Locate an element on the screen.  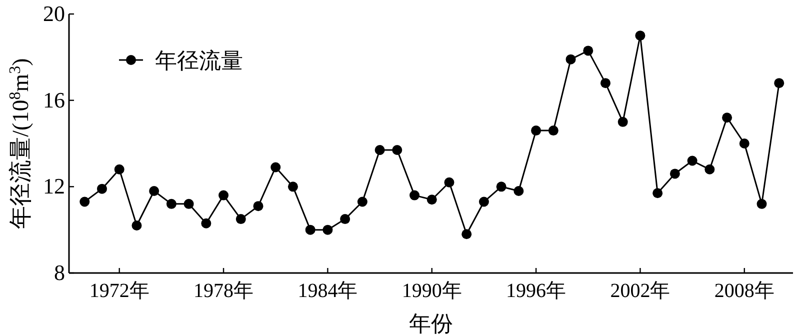
x-tick-label: 1978年 is located at coordinates (224, 291).